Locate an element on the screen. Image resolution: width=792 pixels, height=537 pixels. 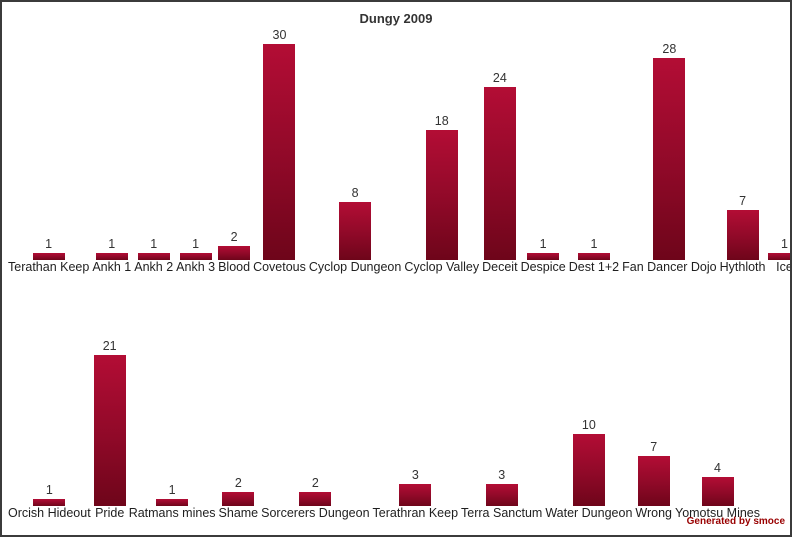
category-label: Ratmans mines is located at coordinates (172, 513).